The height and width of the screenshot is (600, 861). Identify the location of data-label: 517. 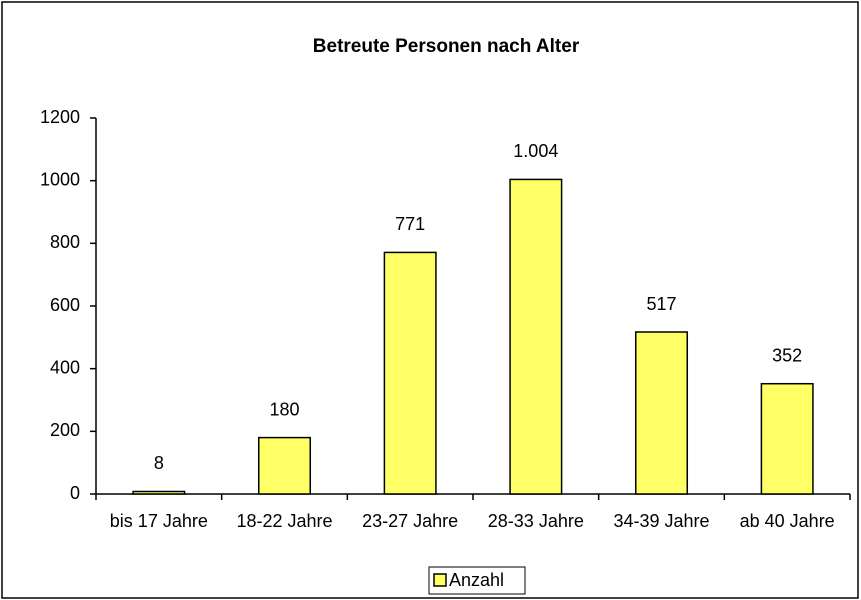
(661, 304).